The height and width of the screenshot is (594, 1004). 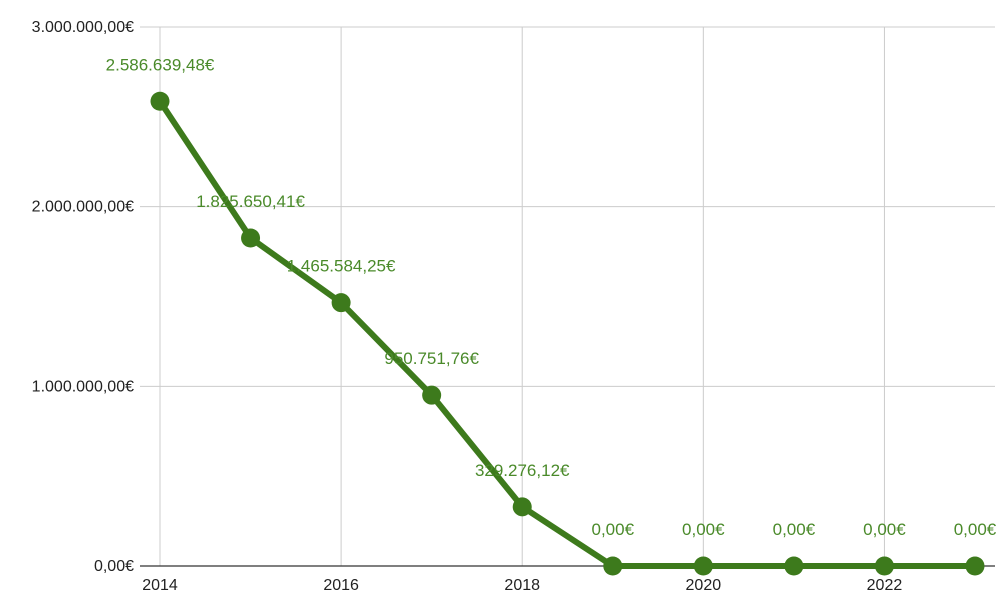 I want to click on x-tick-label: 2018, so click(x=522, y=585).